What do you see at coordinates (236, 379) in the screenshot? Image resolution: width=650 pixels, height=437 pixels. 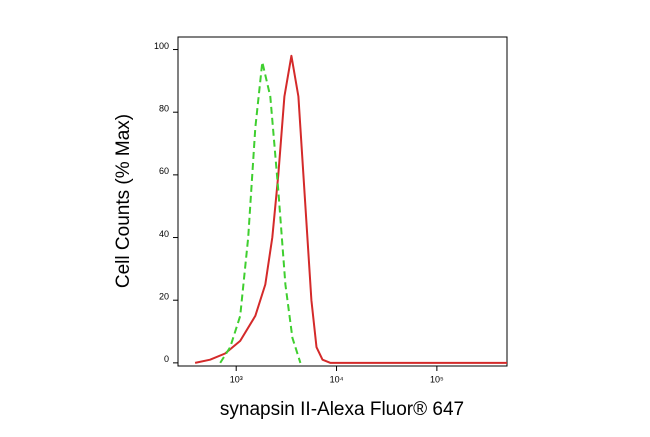 I see `x-tick-label: 10³` at bounding box center [236, 379].